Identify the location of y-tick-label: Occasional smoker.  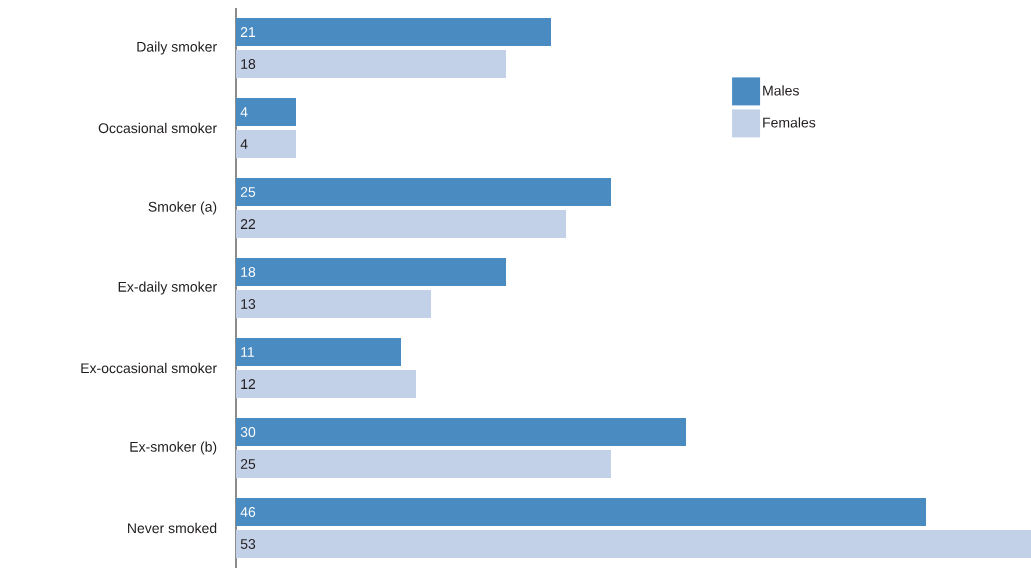
(157, 128).